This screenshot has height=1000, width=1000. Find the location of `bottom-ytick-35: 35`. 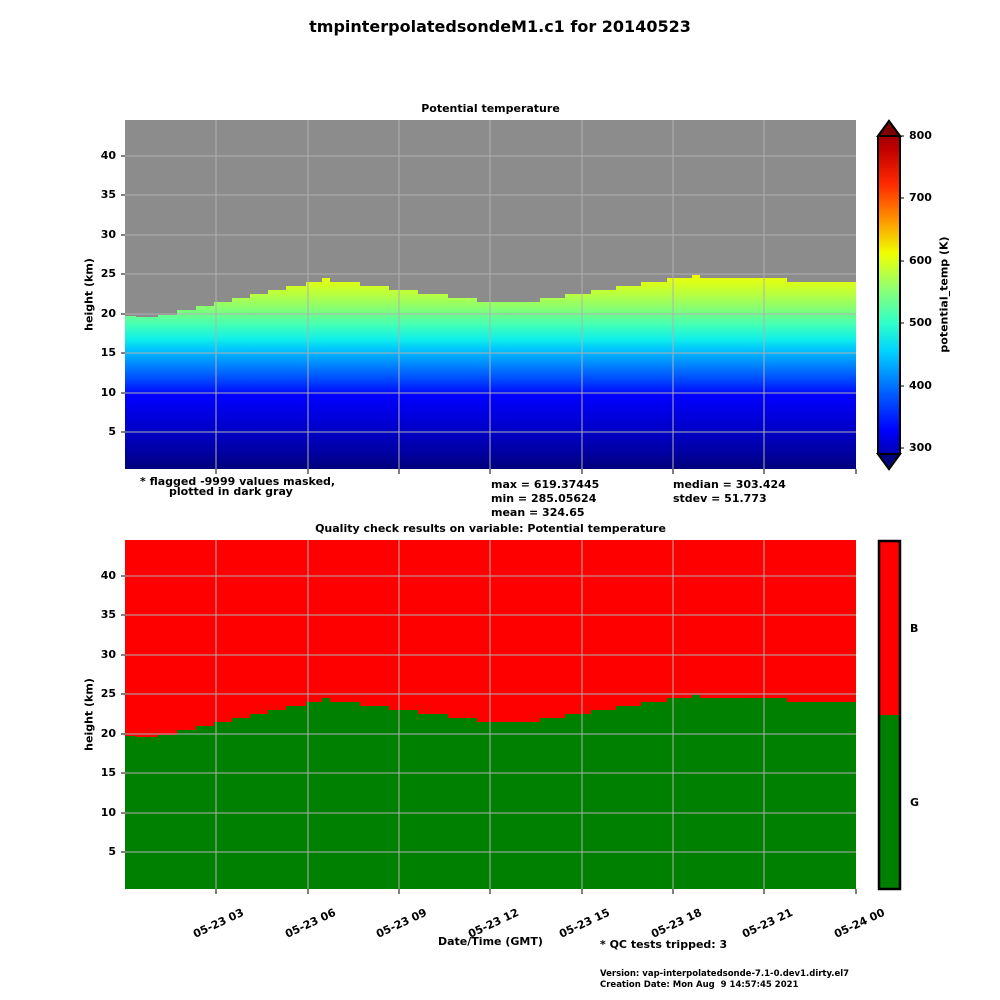

bottom-ytick-35: 35 is located at coordinates (108, 614).